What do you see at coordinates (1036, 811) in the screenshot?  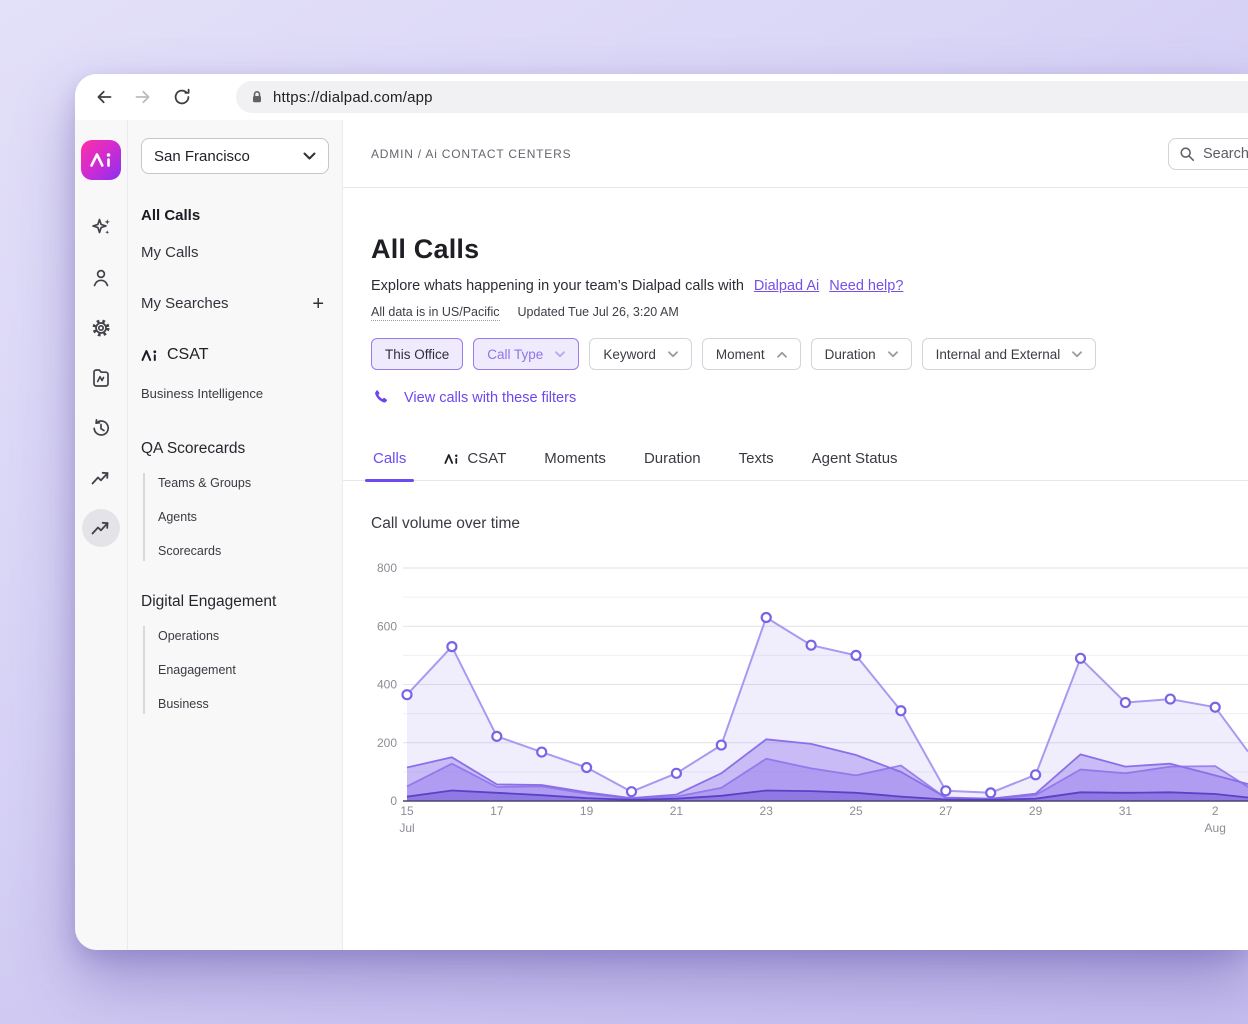 I see `svg-text: 29` at bounding box center [1036, 811].